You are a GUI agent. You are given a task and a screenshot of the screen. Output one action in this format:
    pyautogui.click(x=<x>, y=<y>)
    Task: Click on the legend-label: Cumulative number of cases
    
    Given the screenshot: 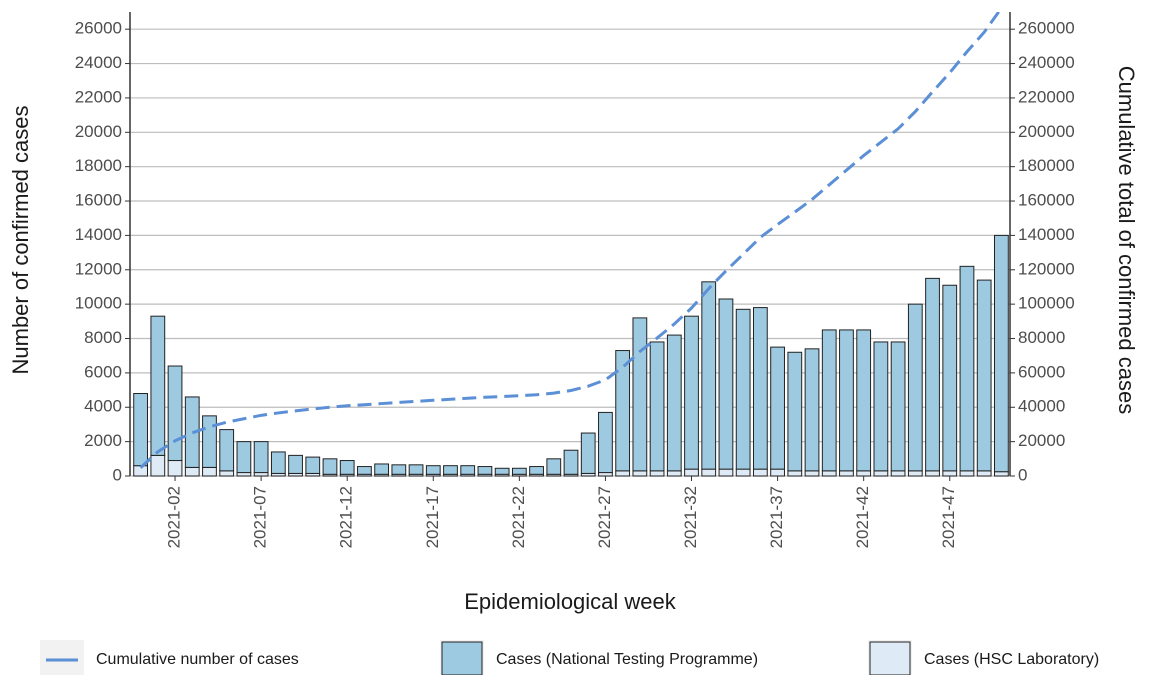 What is the action you would take?
    pyautogui.click(x=197, y=659)
    